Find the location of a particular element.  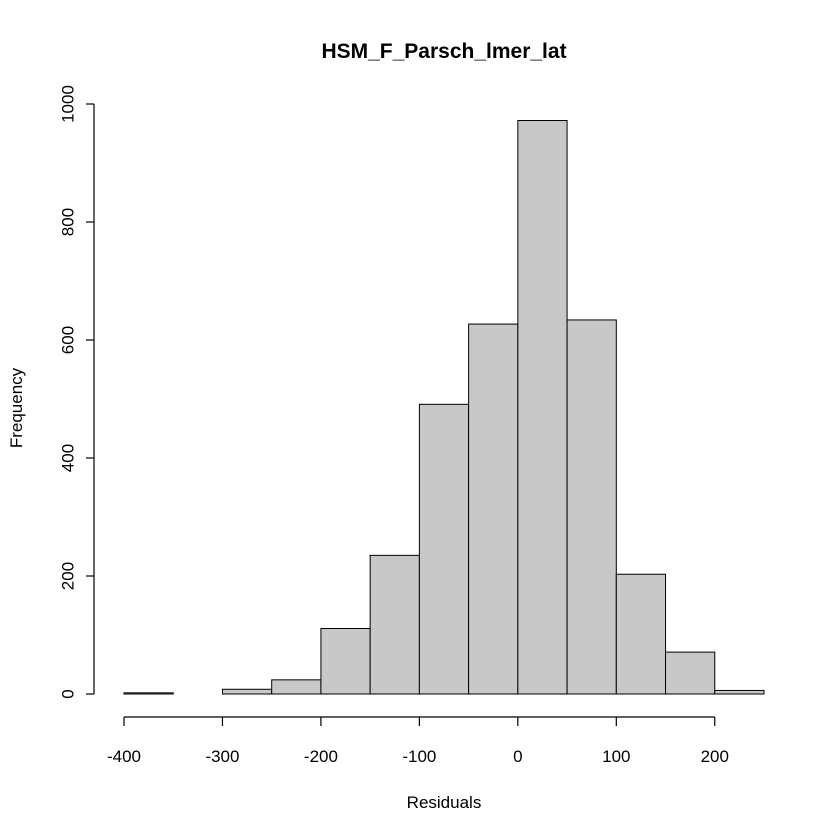

y-axis-label: Frequency is located at coordinates (16, 407).